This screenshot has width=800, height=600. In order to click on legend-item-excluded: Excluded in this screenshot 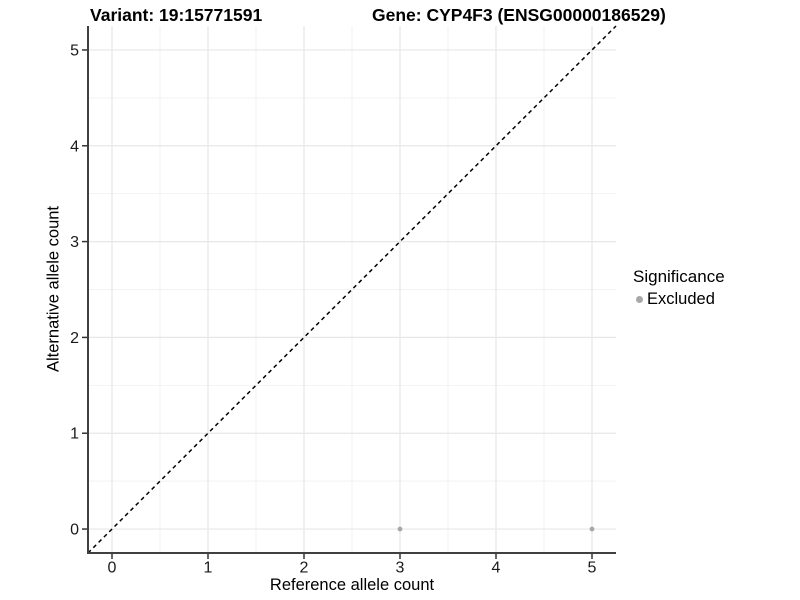, I will do `click(678, 299)`.